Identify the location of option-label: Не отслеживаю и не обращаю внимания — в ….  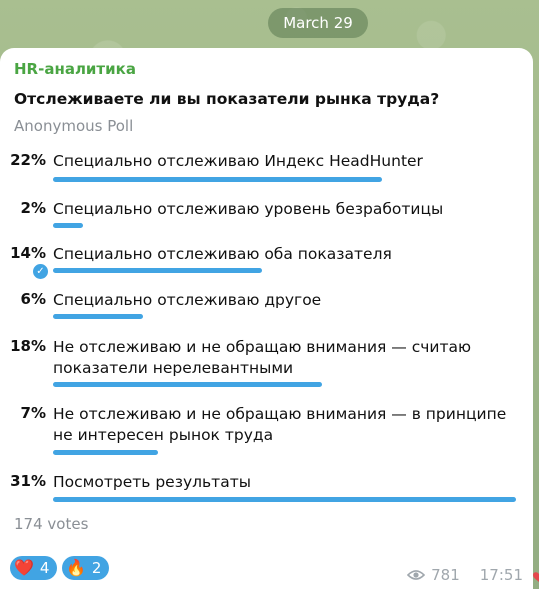
(280, 424).